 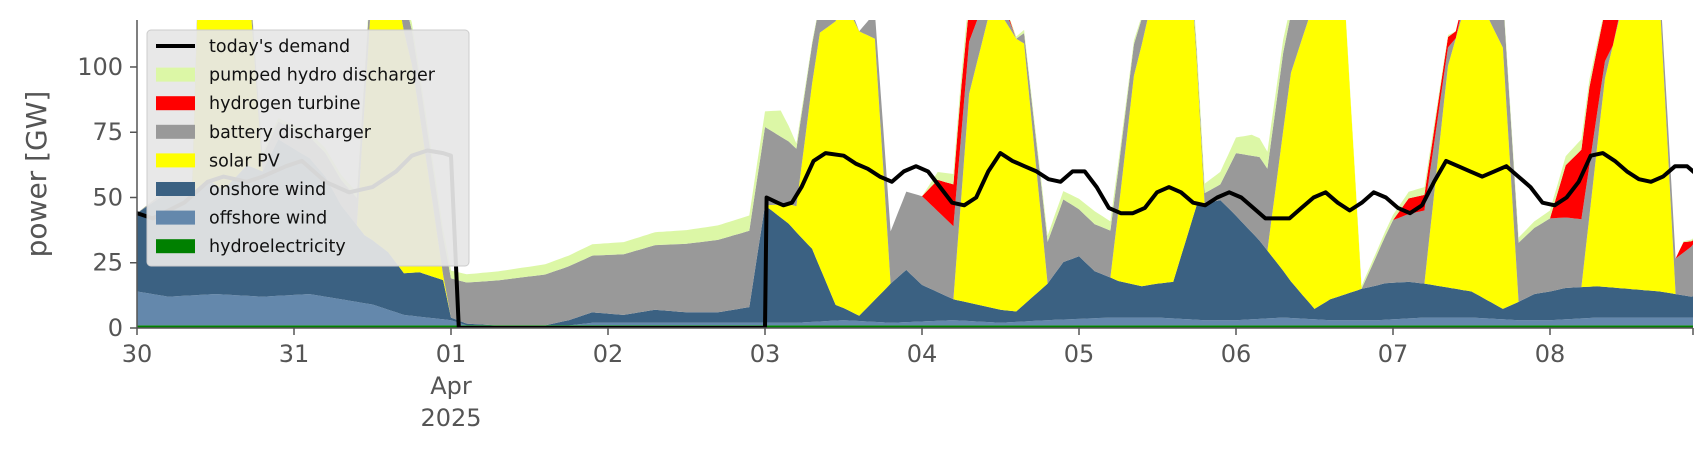 What do you see at coordinates (285, 104) in the screenshot?
I see `legend-label: hydrogen turbine` at bounding box center [285, 104].